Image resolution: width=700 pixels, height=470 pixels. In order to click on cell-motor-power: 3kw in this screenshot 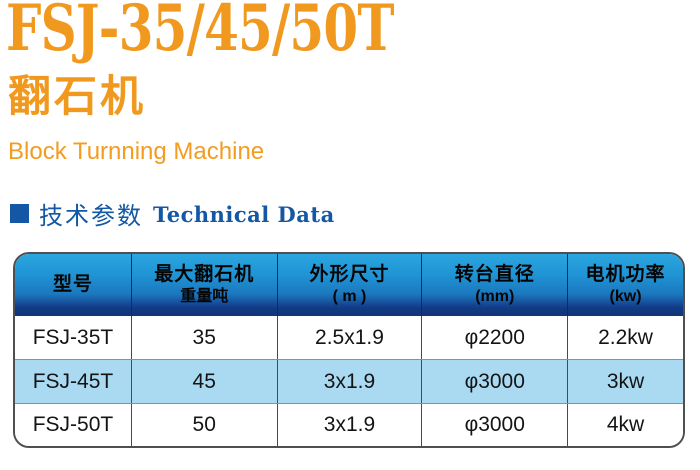, I will do `click(625, 381)`.